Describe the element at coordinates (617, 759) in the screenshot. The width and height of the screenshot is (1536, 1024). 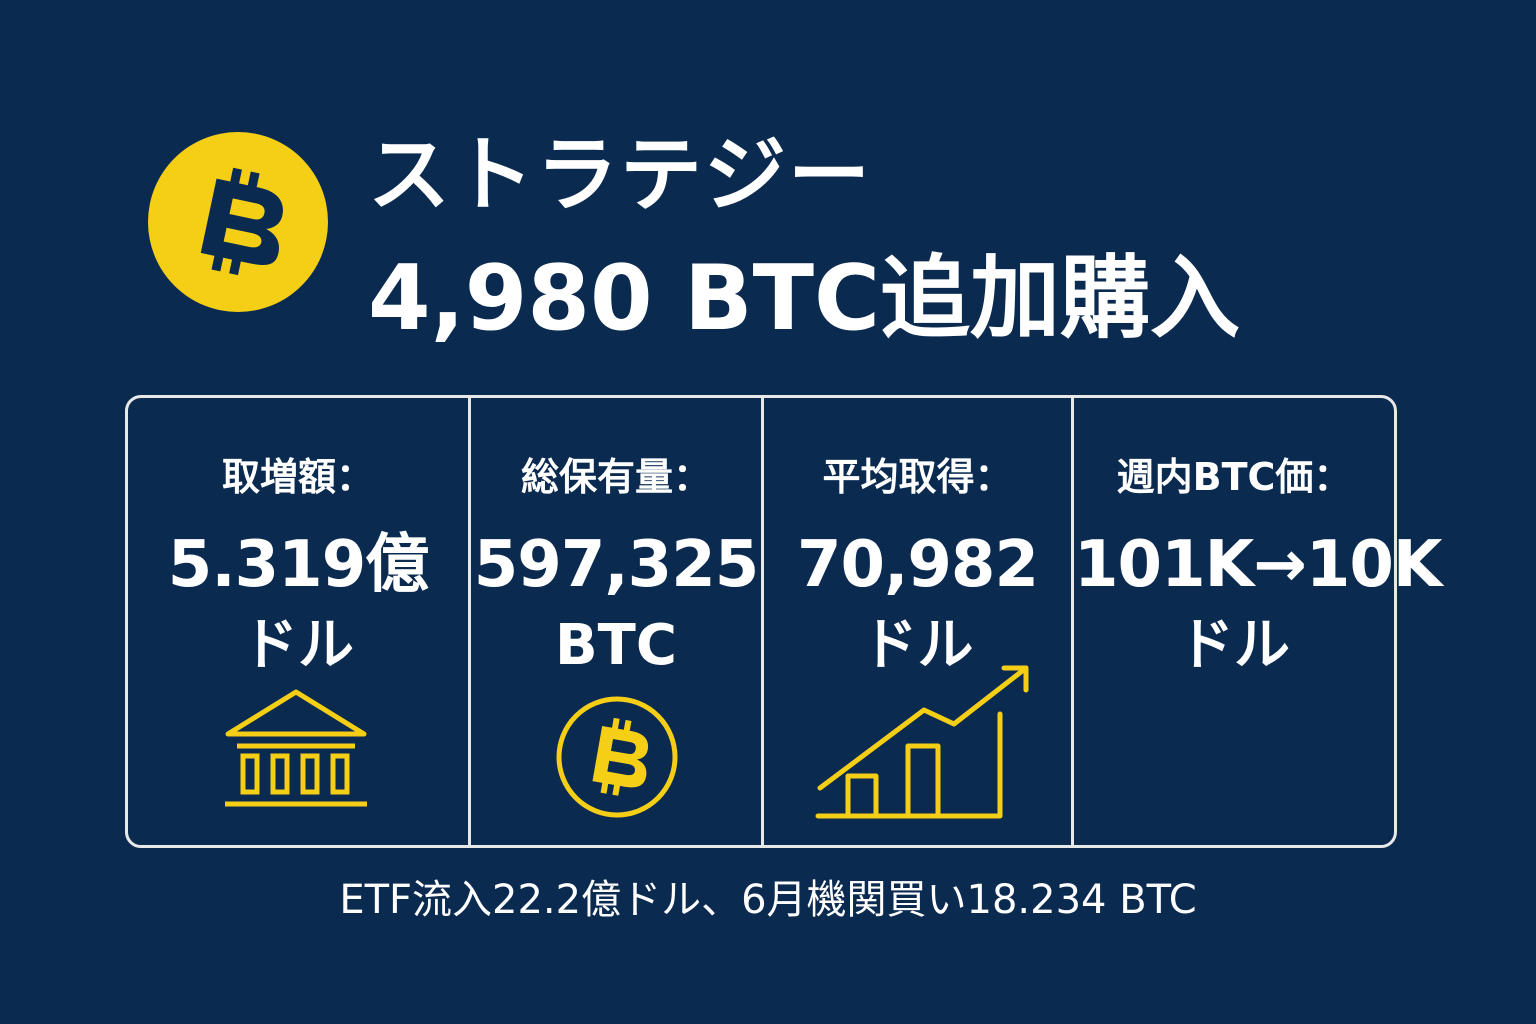
I see `bitcoin-circle-icon` at that location.